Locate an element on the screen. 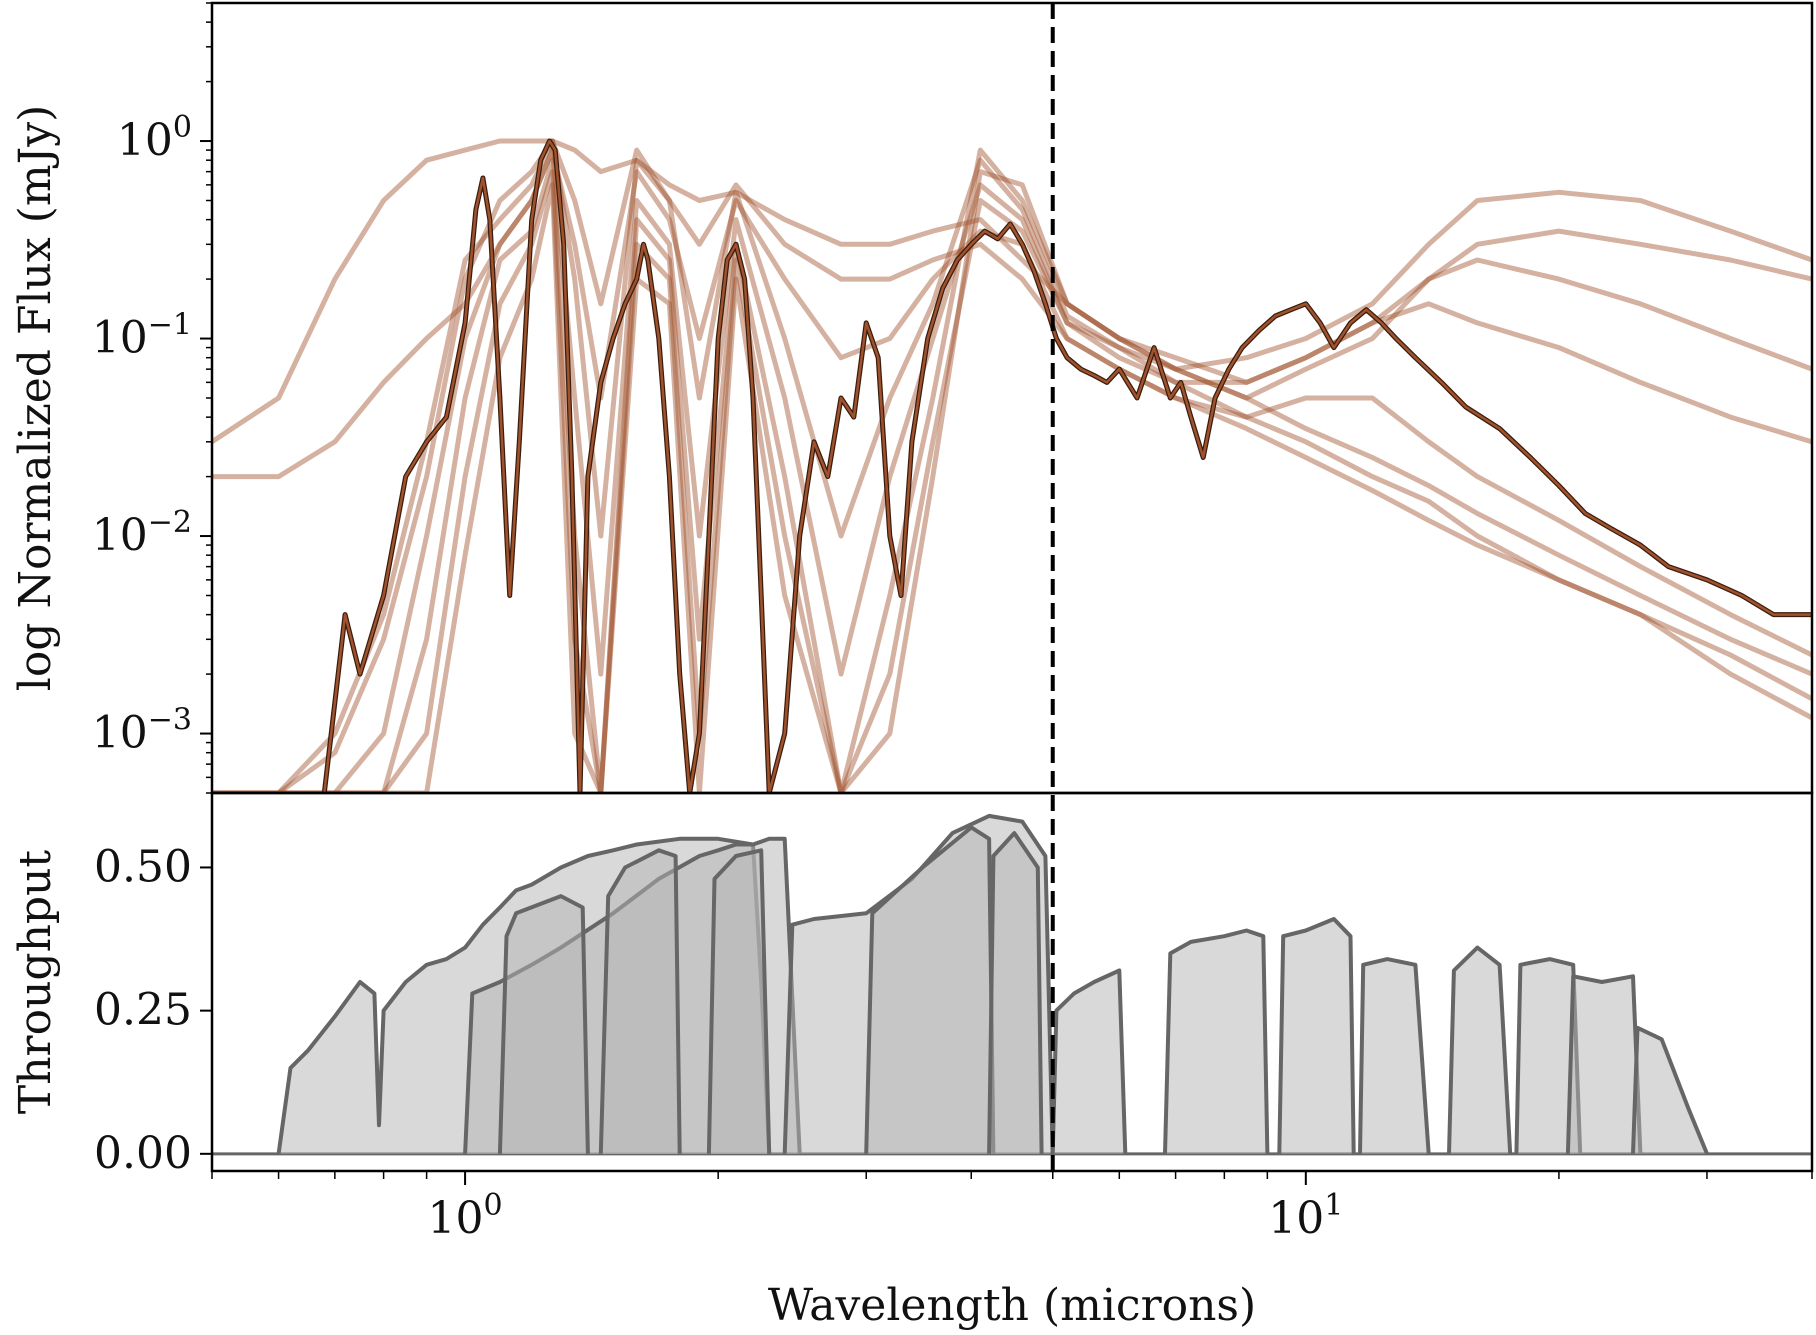  wavelength-x-ticks: 10⁰ 10¹ is located at coordinates (1012, 1207).